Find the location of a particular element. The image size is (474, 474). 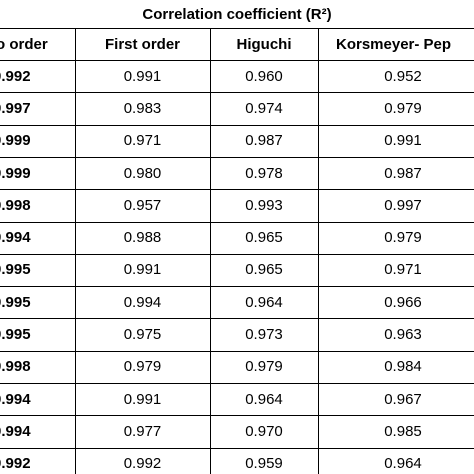

table-cell: 0.957 is located at coordinates (142, 205).